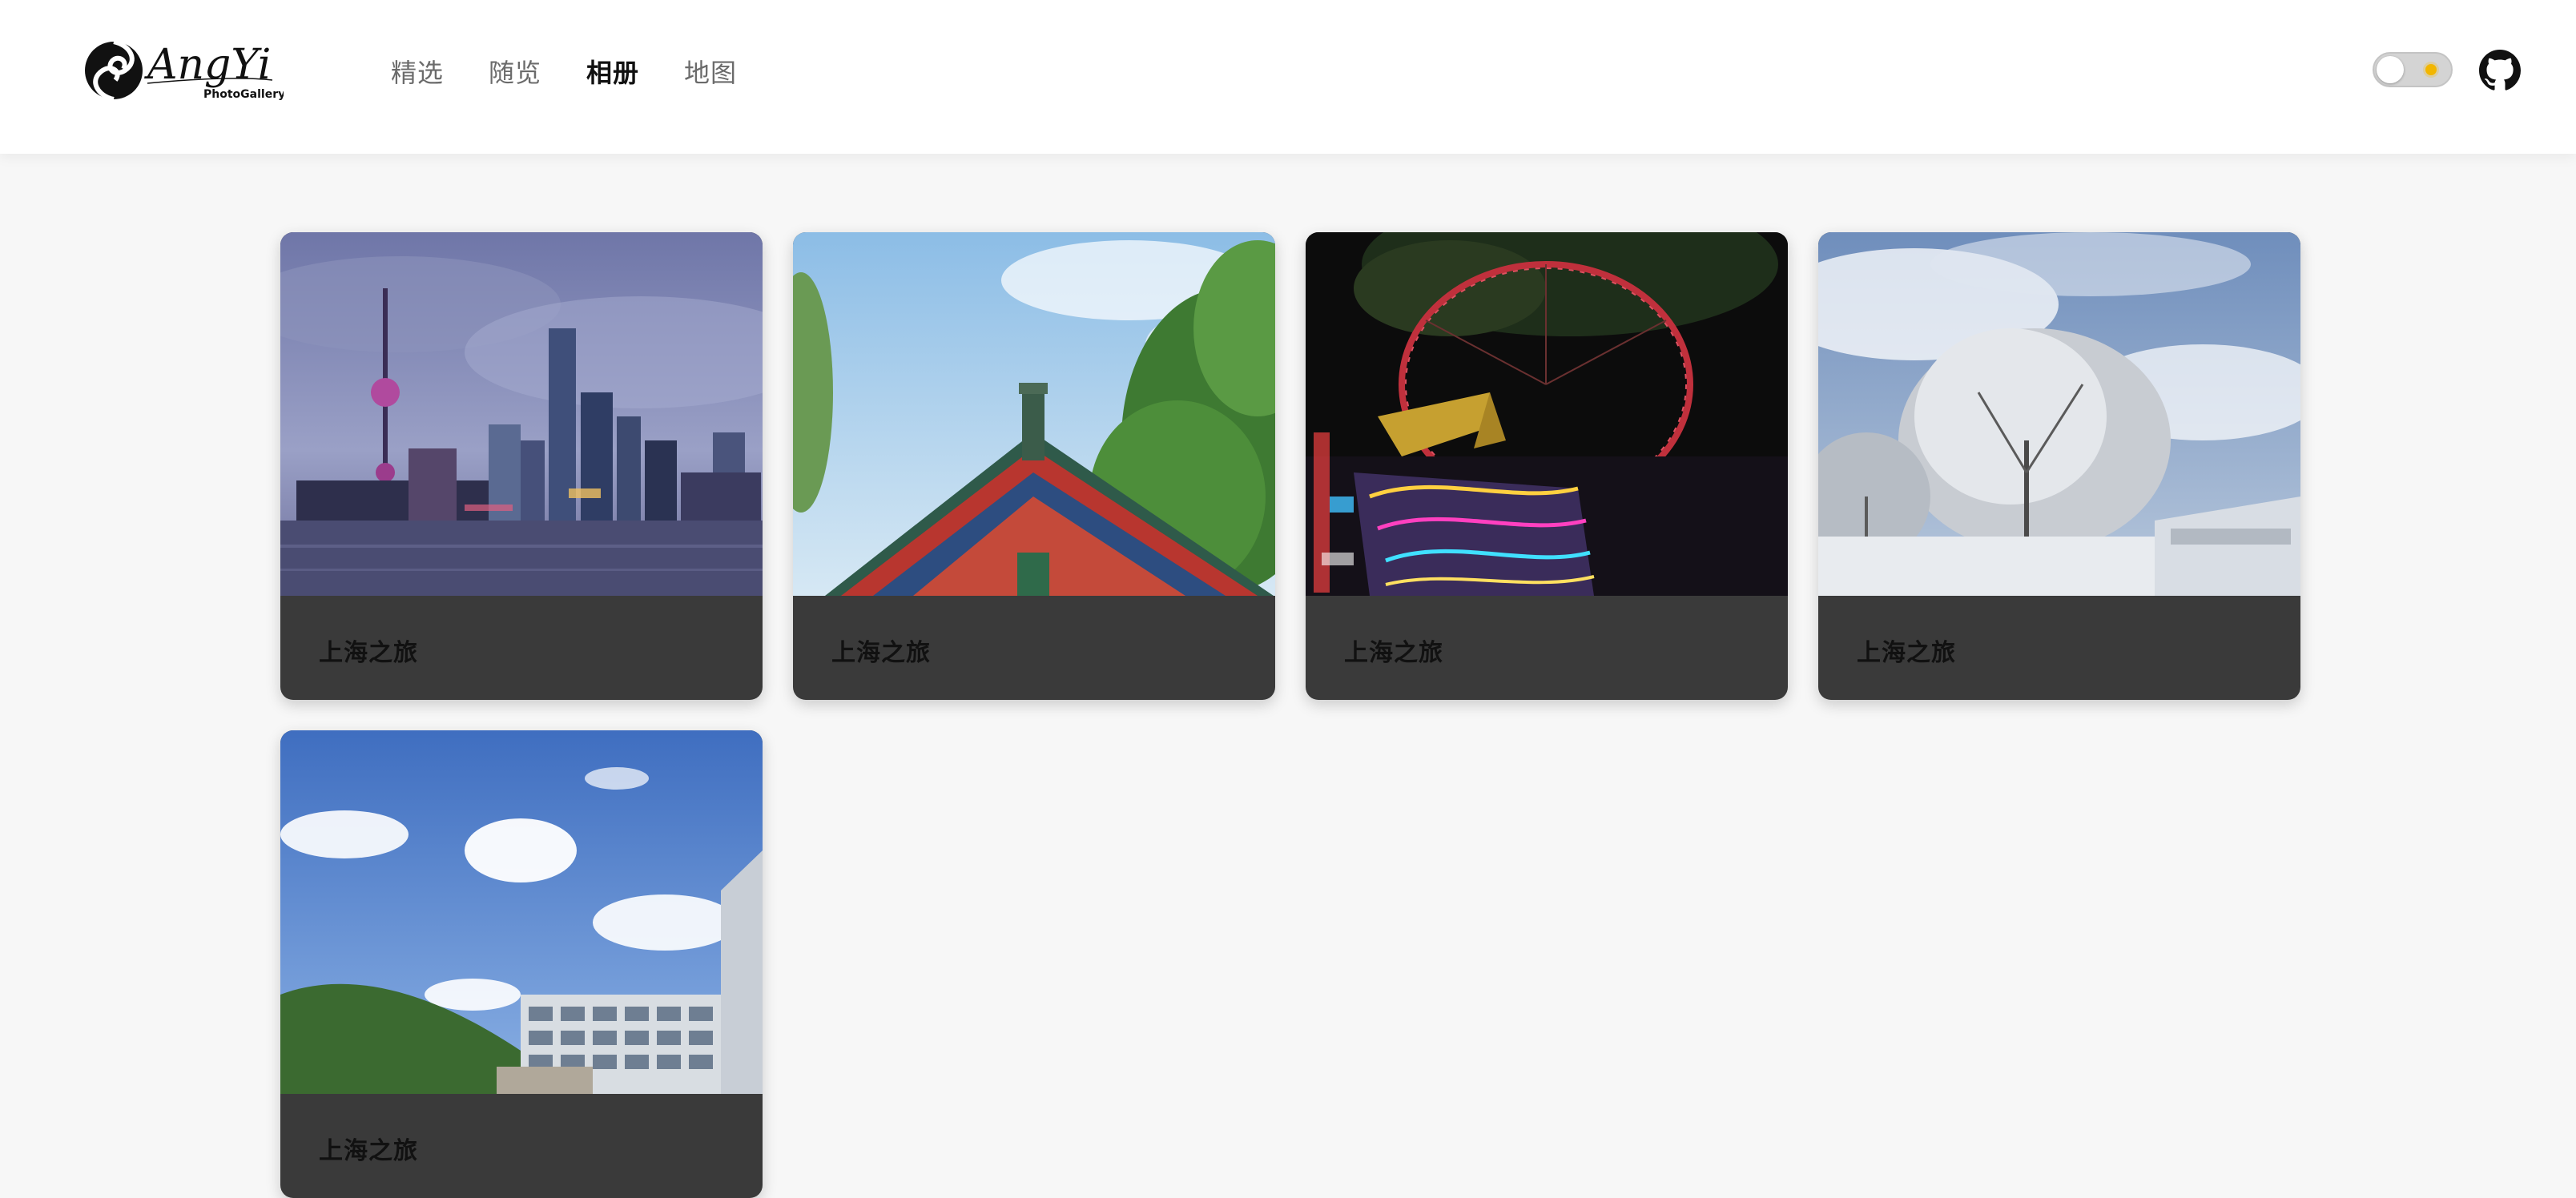 The image size is (2576, 1198). I want to click on github-icon, so click(2500, 70).